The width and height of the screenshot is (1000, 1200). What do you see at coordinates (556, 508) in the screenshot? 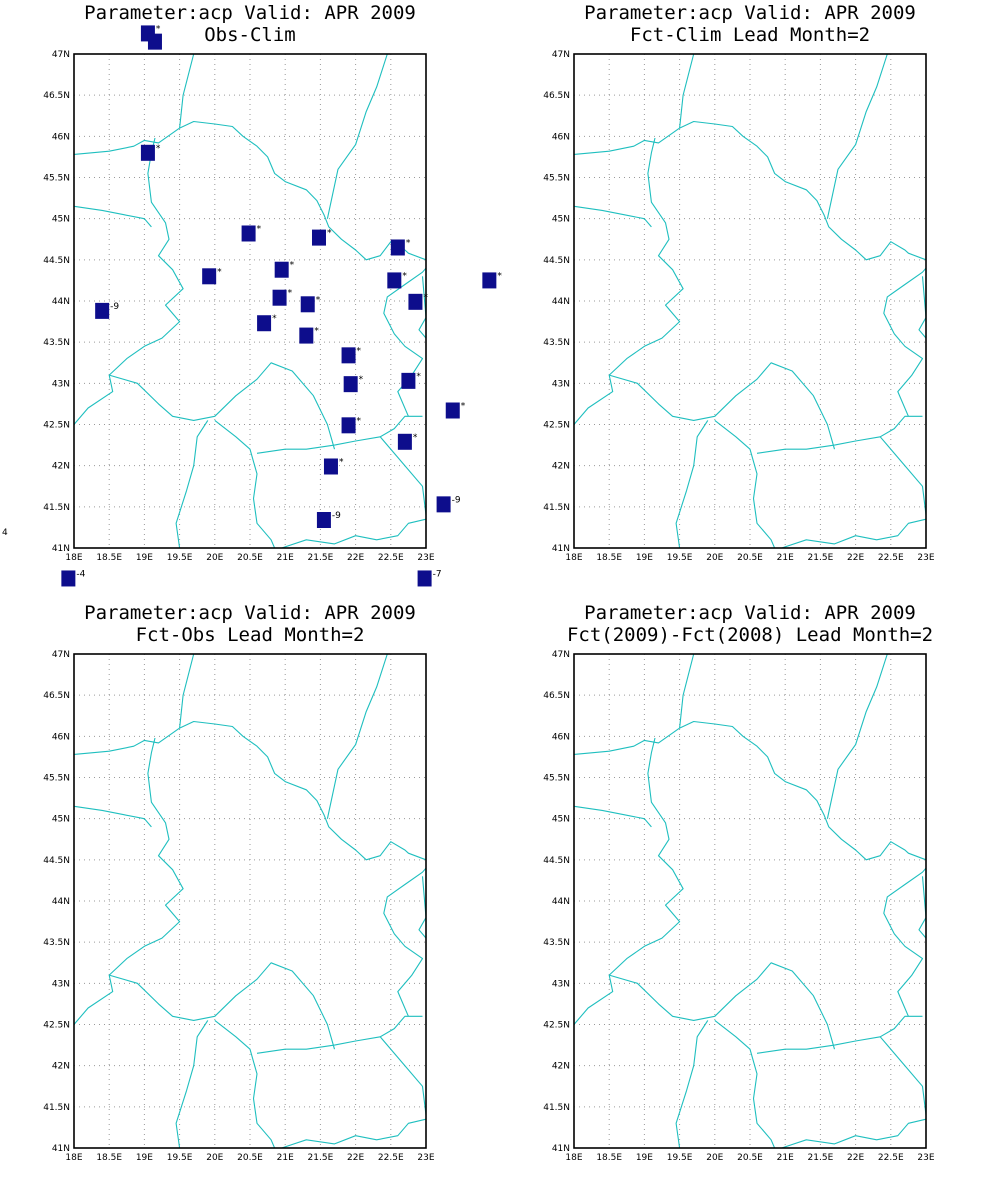
I see `lat-tick-label: 41.5N` at bounding box center [556, 508].